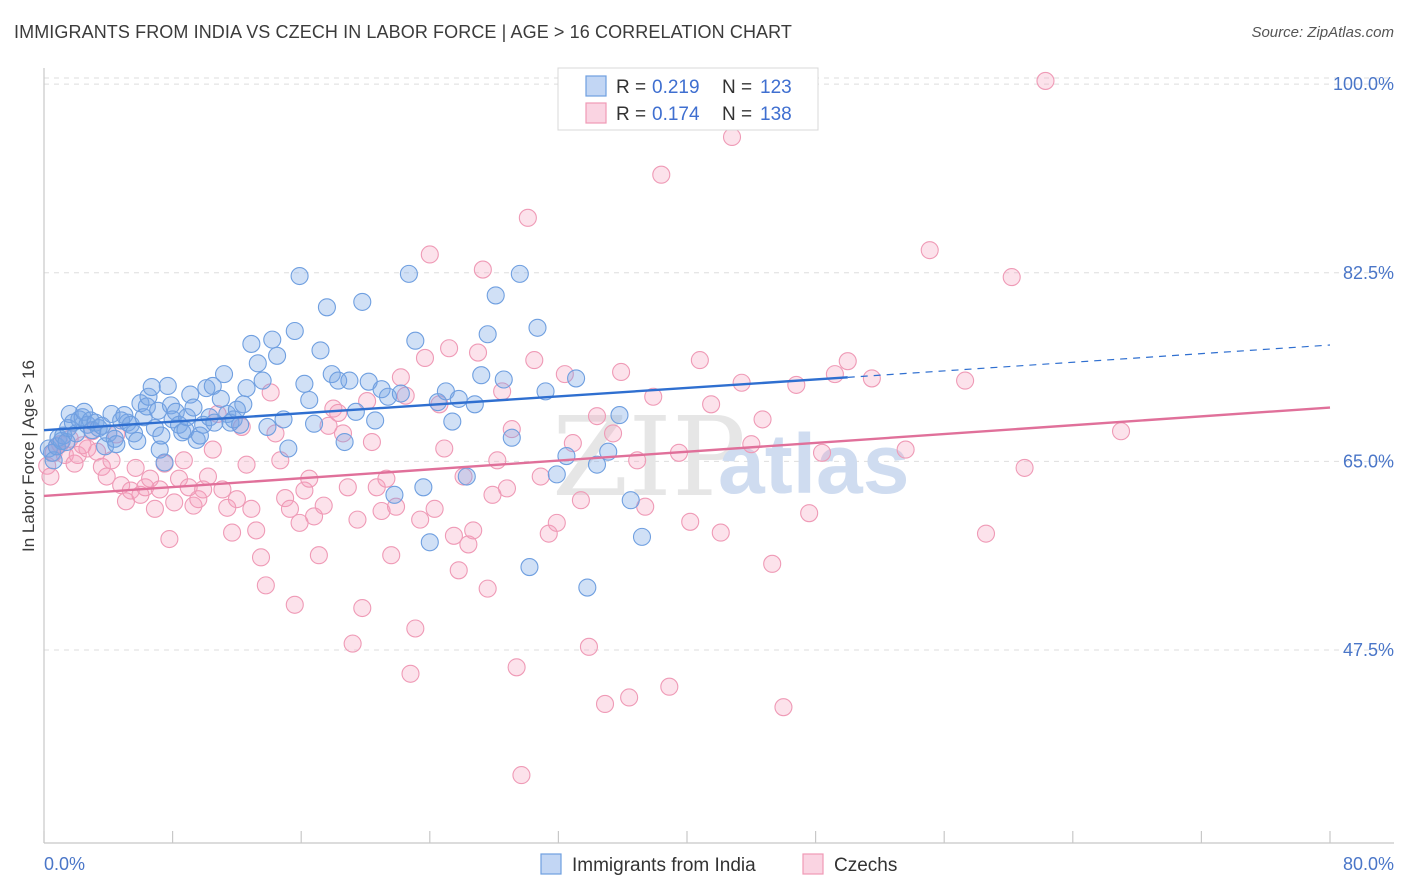 The height and width of the screenshot is (892, 1406). Describe the element at coordinates (688, 99) in the screenshot. I see `stats-legend: R = 0.219 N = 123 R = 0.174 N = 138` at that location.